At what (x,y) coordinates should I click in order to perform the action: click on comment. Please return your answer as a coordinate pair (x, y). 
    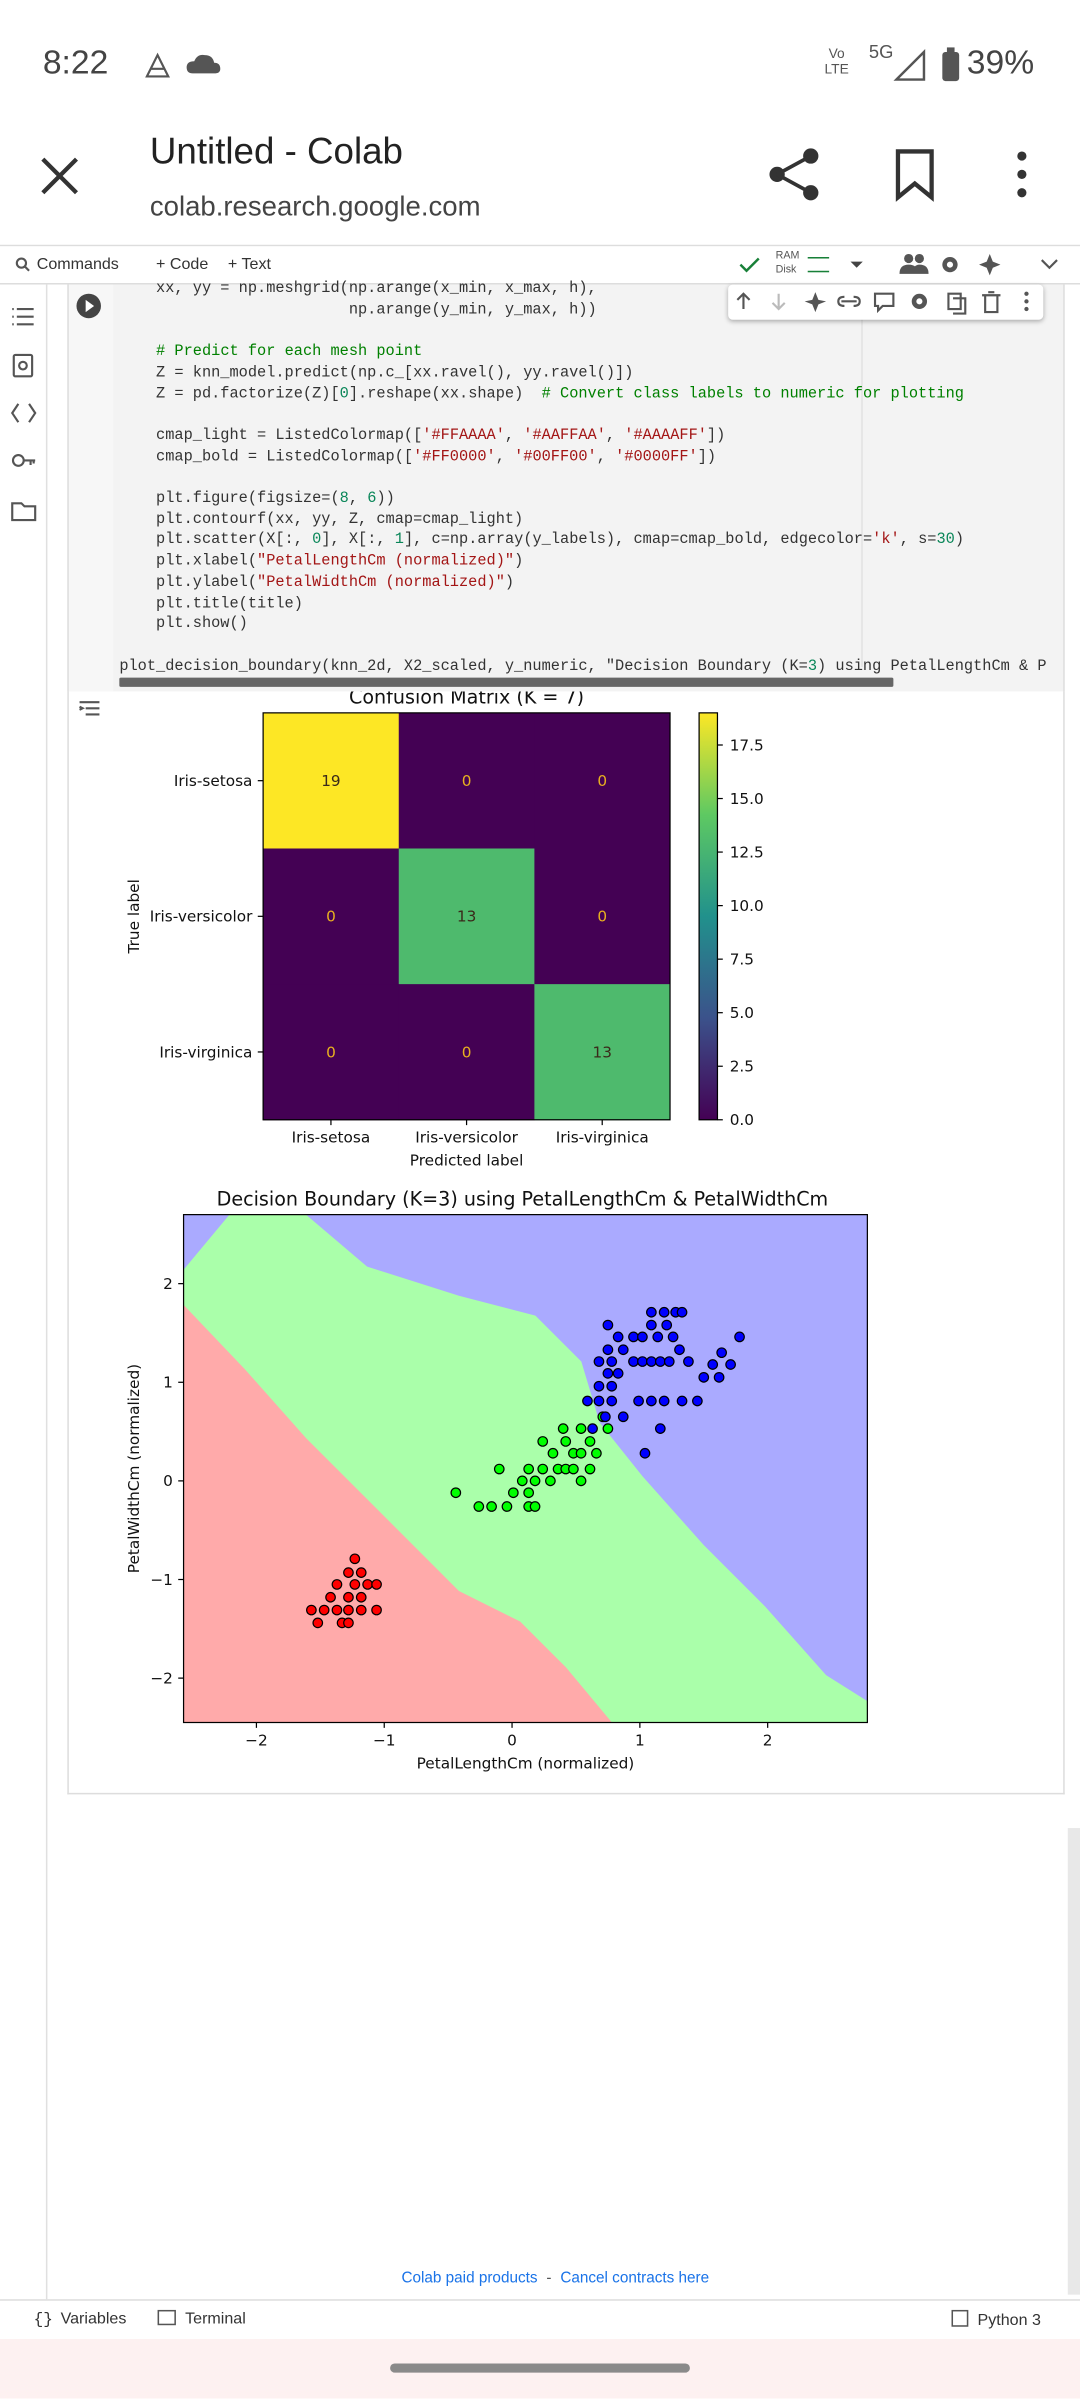
    Looking at the image, I should click on (884, 303).